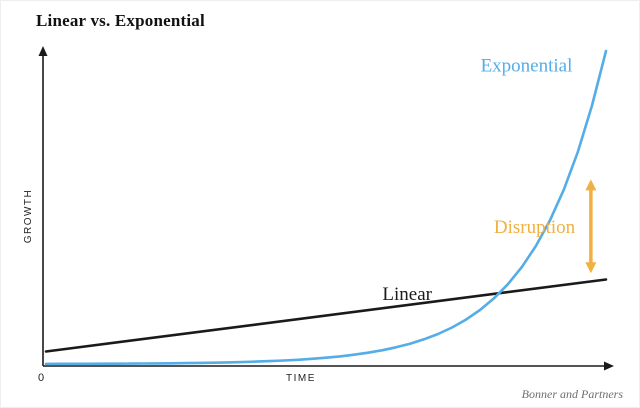 Image resolution: width=640 pixels, height=408 pixels. I want to click on series-label-exponential: Exponential, so click(527, 65).